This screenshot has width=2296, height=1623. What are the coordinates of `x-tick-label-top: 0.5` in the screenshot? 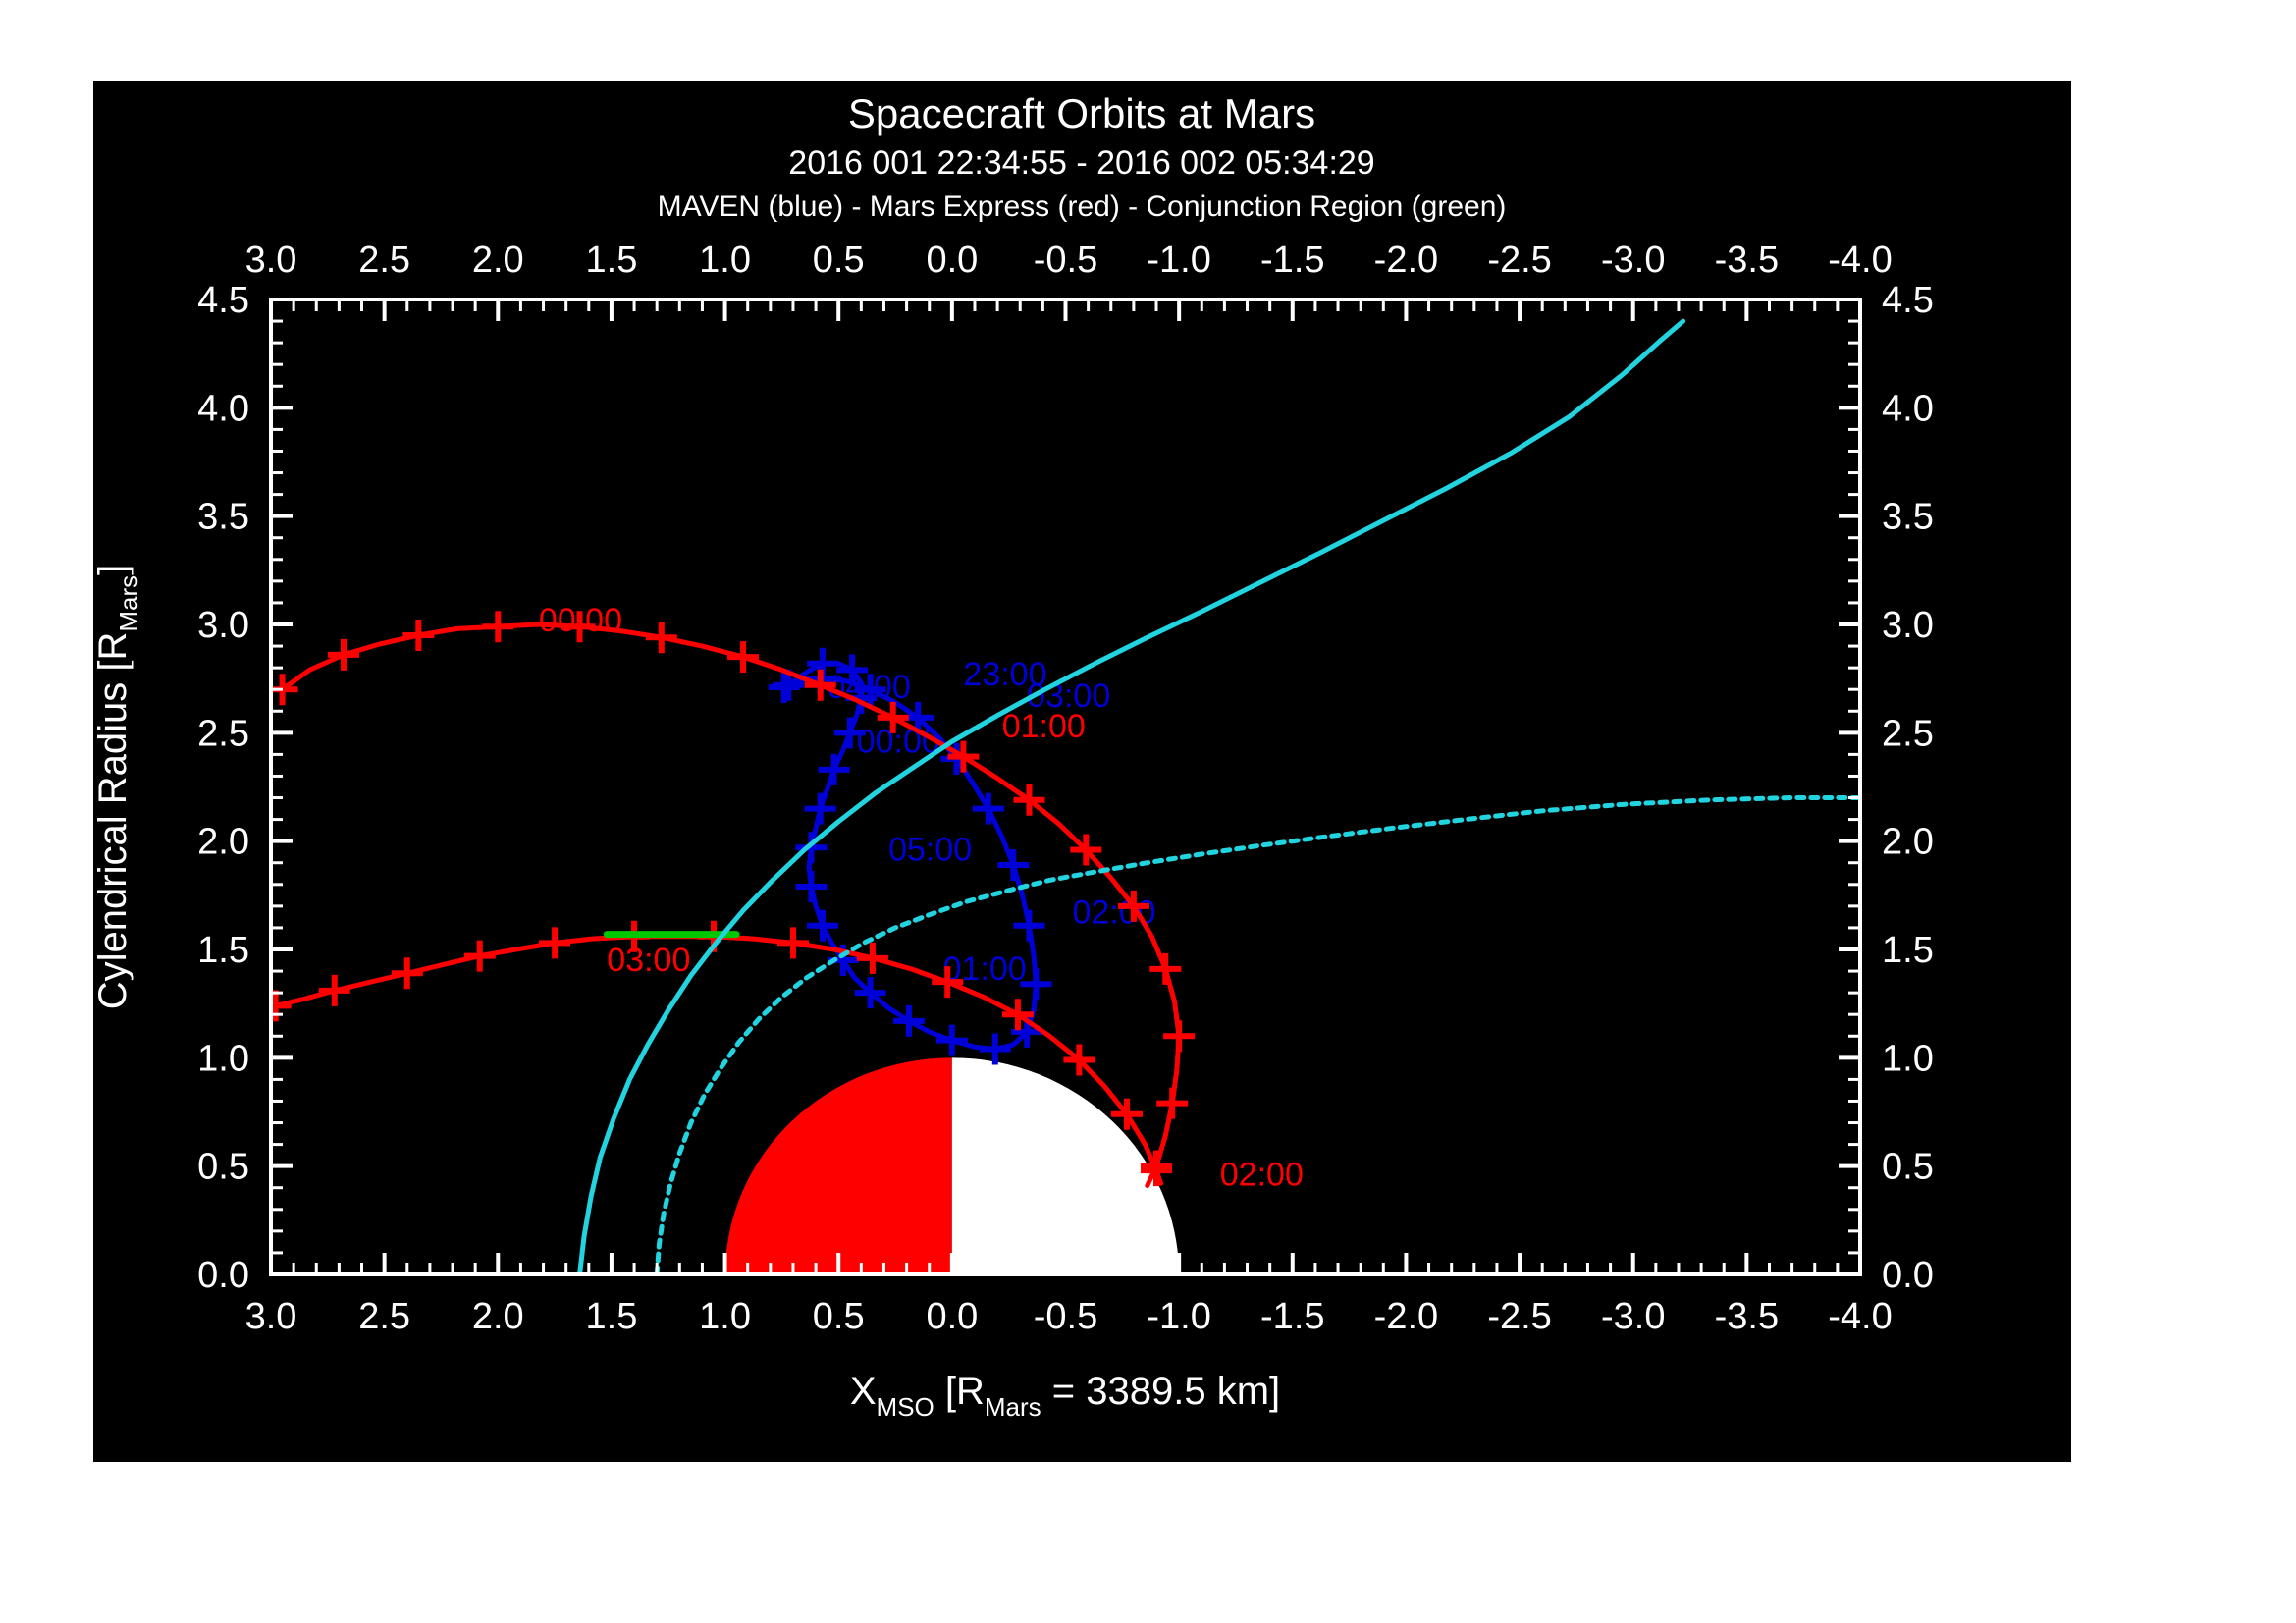 It's located at (839, 260).